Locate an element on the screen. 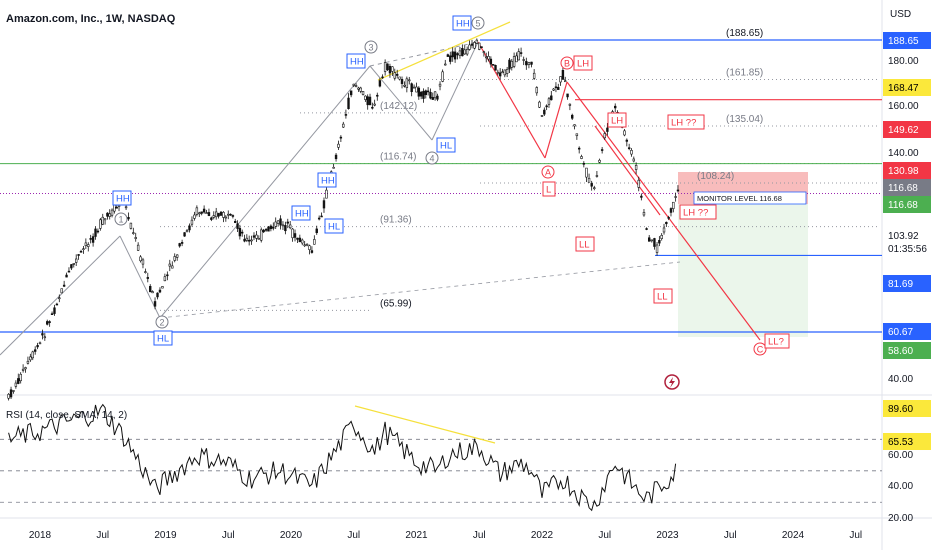 This screenshot has width=932, height=550. wave-a: A is located at coordinates (548, 173).